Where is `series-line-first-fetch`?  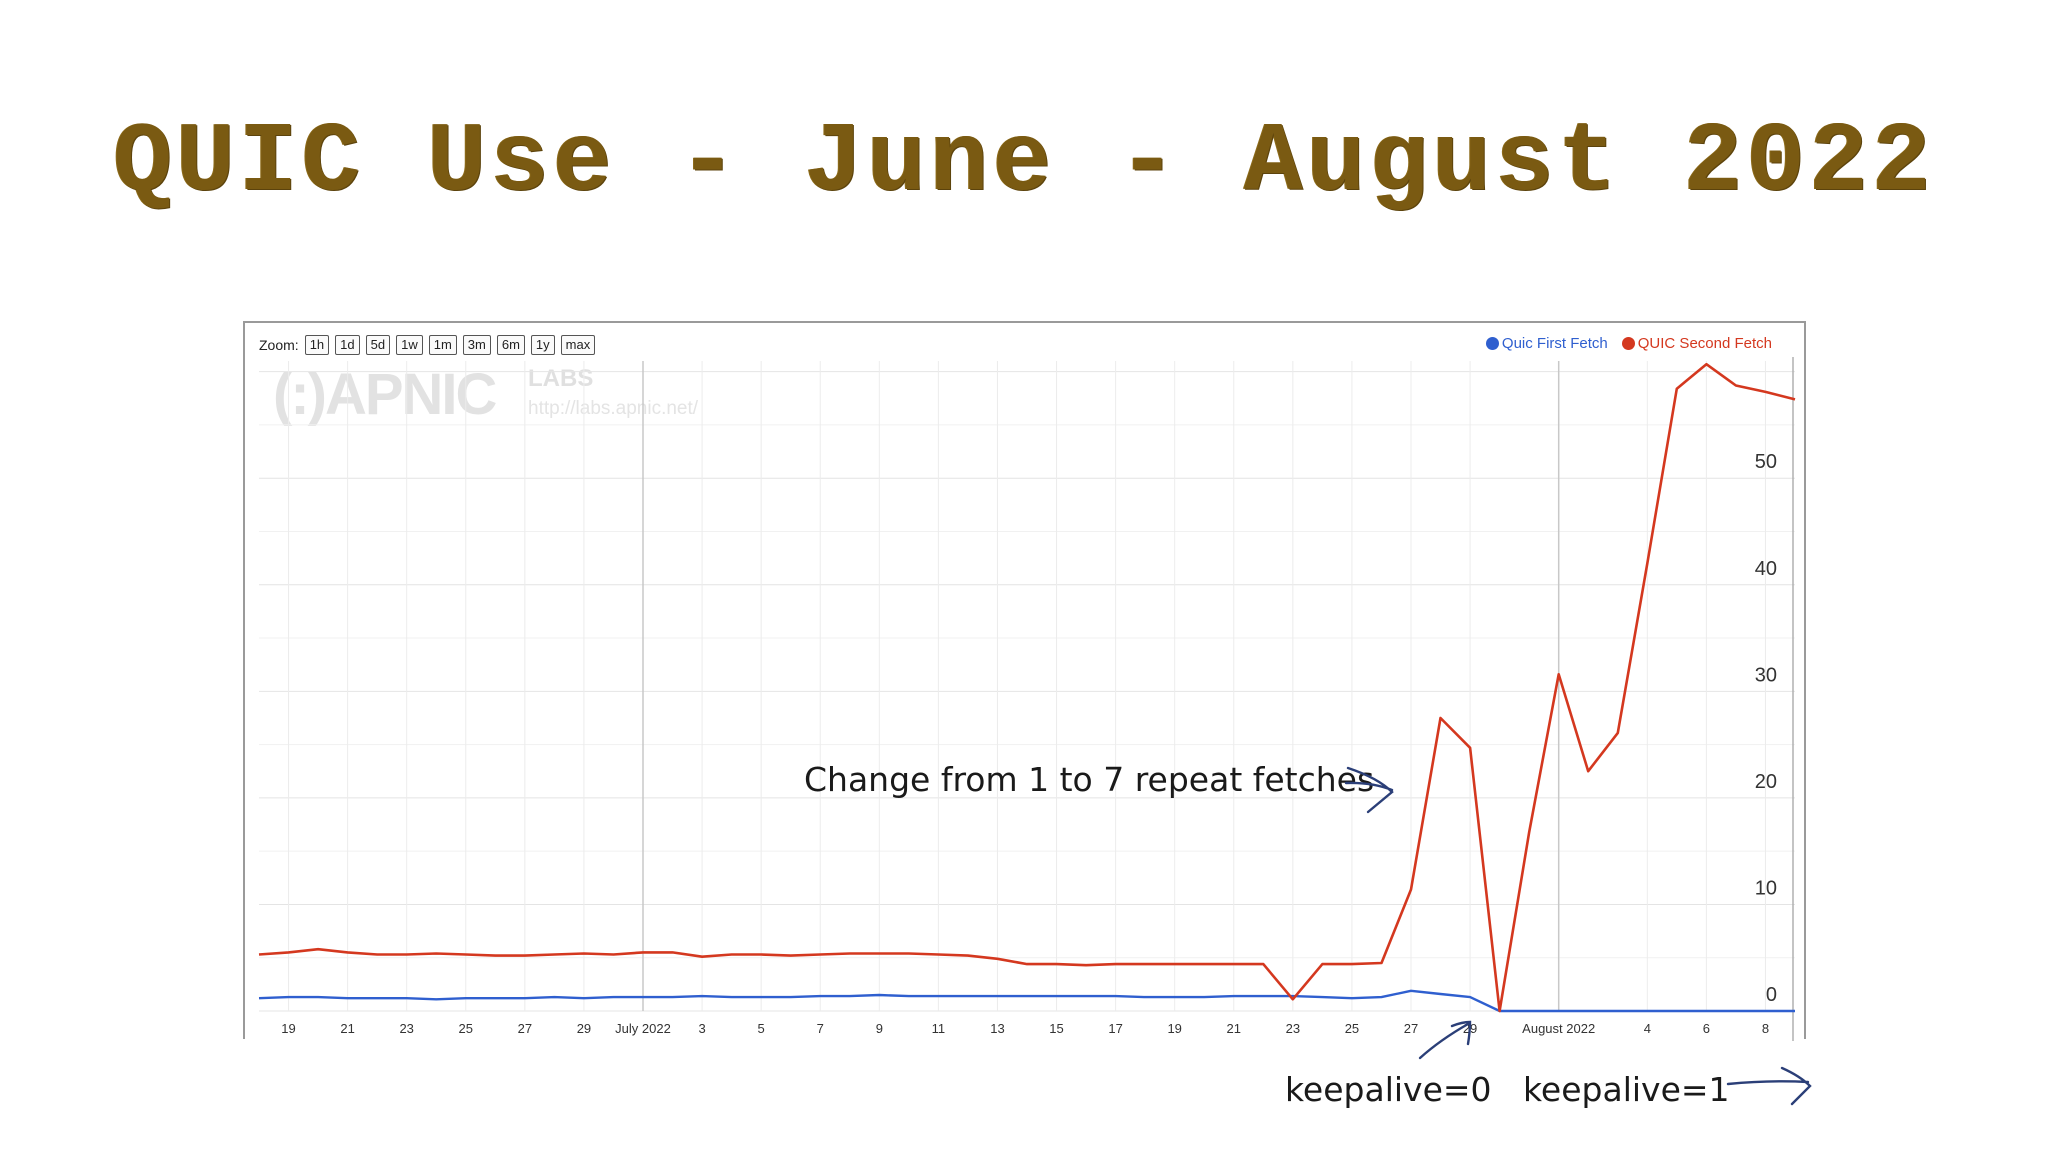
series-line-first-fetch is located at coordinates (1026, 1001).